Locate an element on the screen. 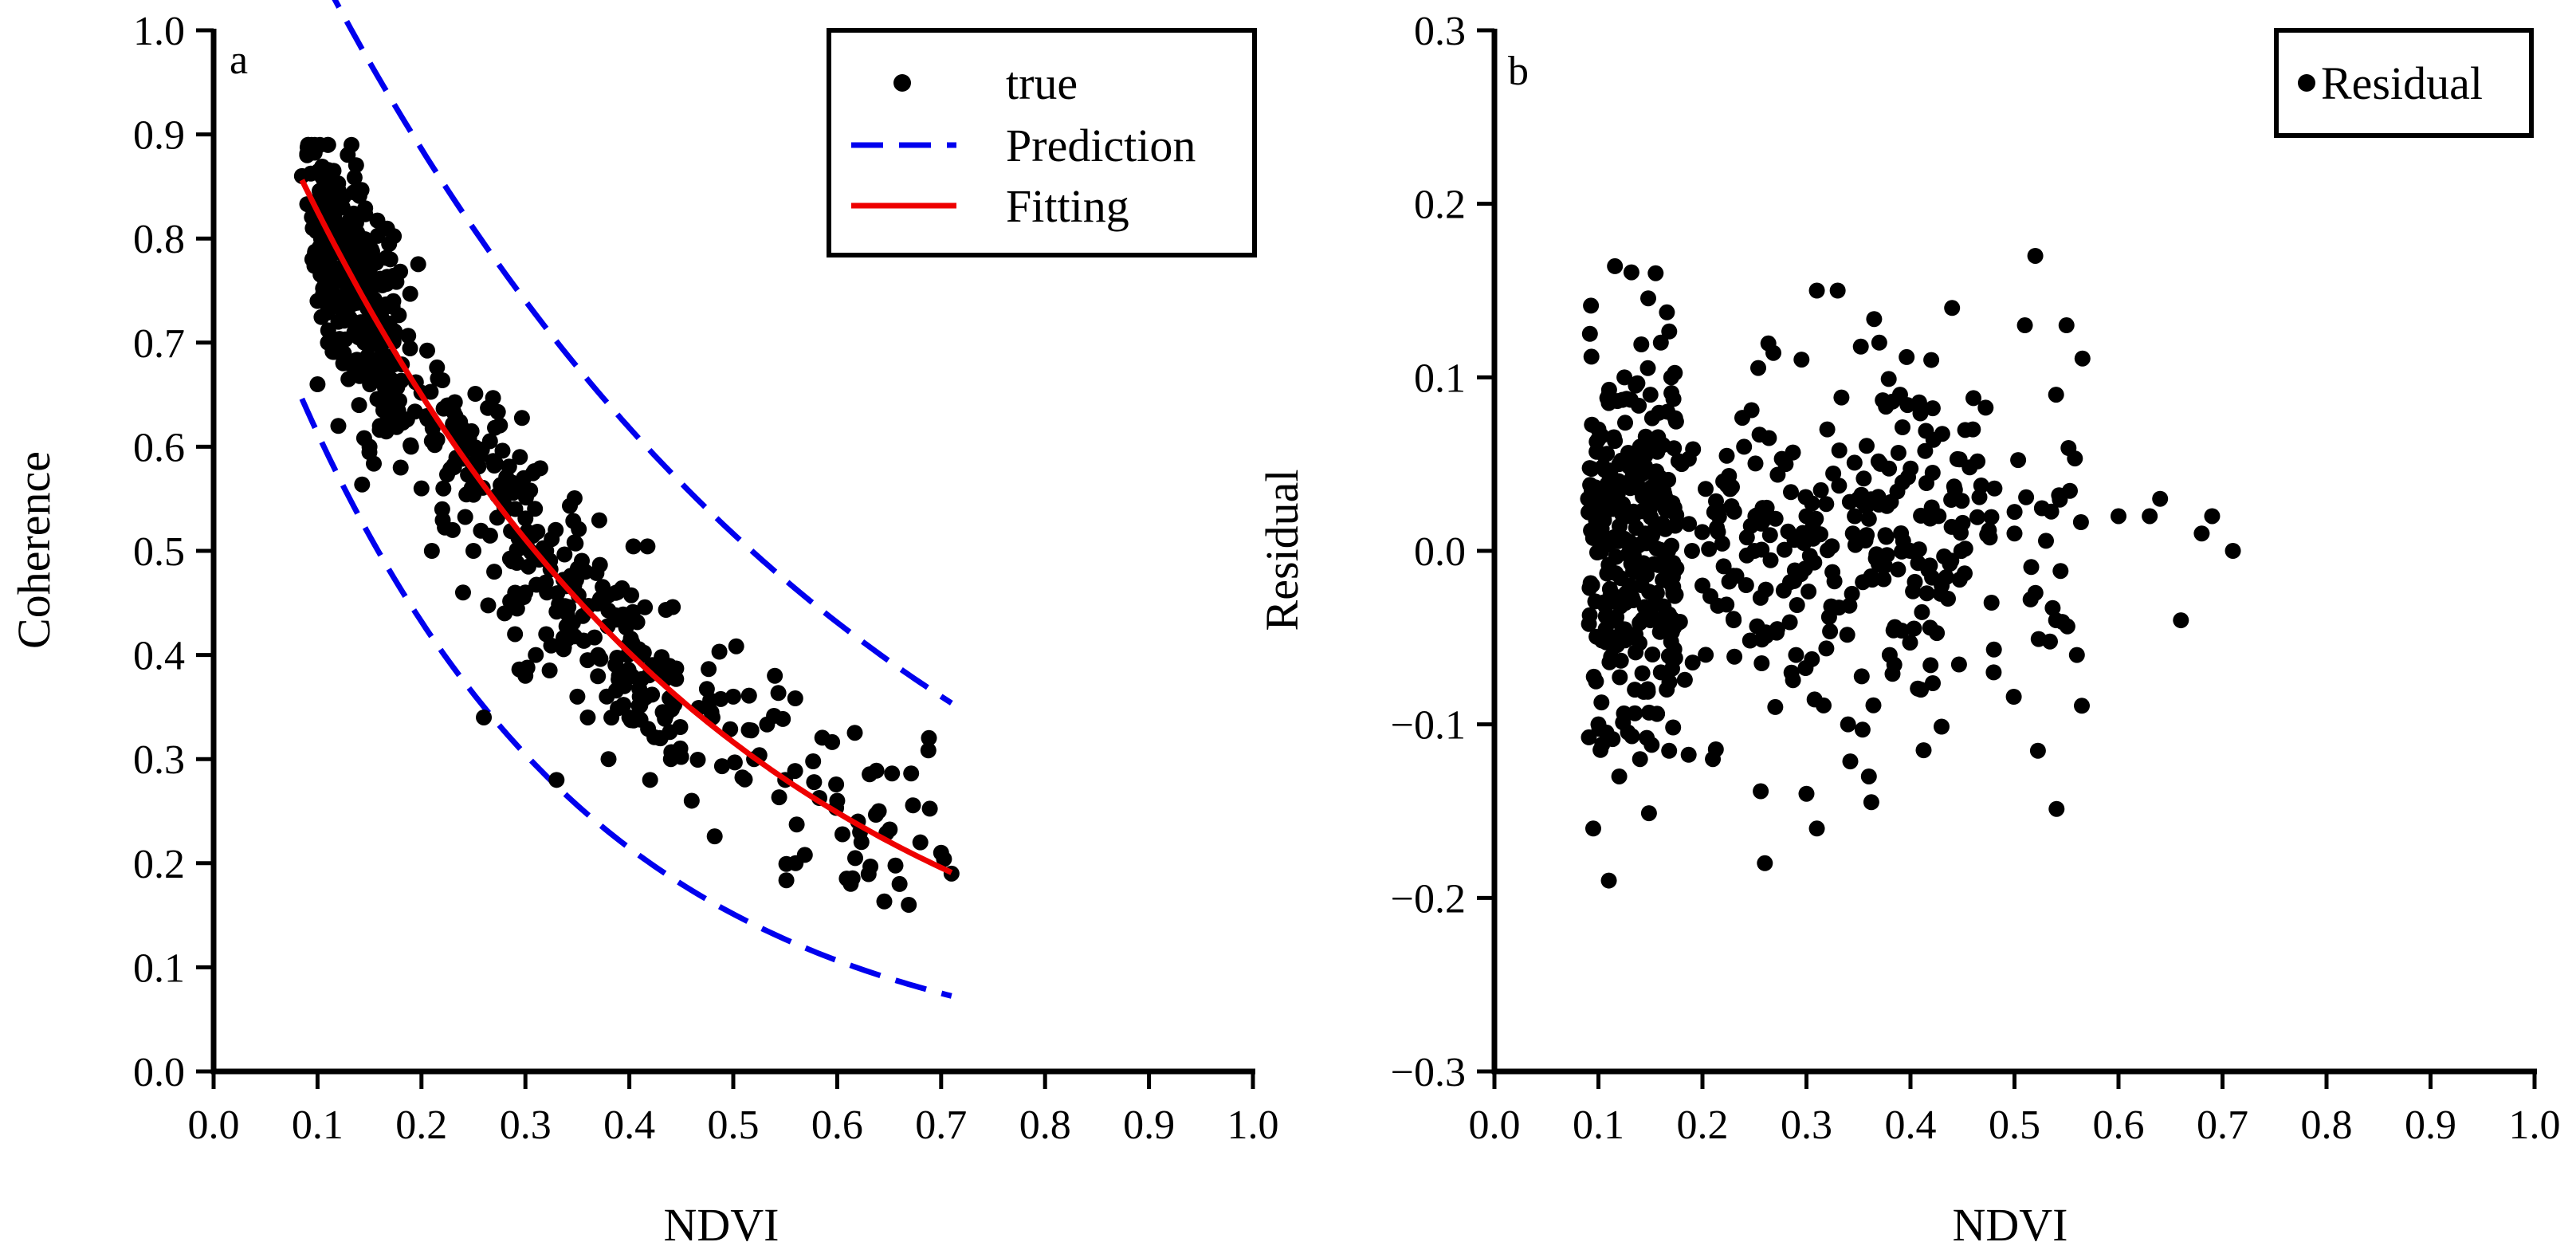 This screenshot has width=2576, height=1250. x-tick-label: 0.1 is located at coordinates (1598, 1125).